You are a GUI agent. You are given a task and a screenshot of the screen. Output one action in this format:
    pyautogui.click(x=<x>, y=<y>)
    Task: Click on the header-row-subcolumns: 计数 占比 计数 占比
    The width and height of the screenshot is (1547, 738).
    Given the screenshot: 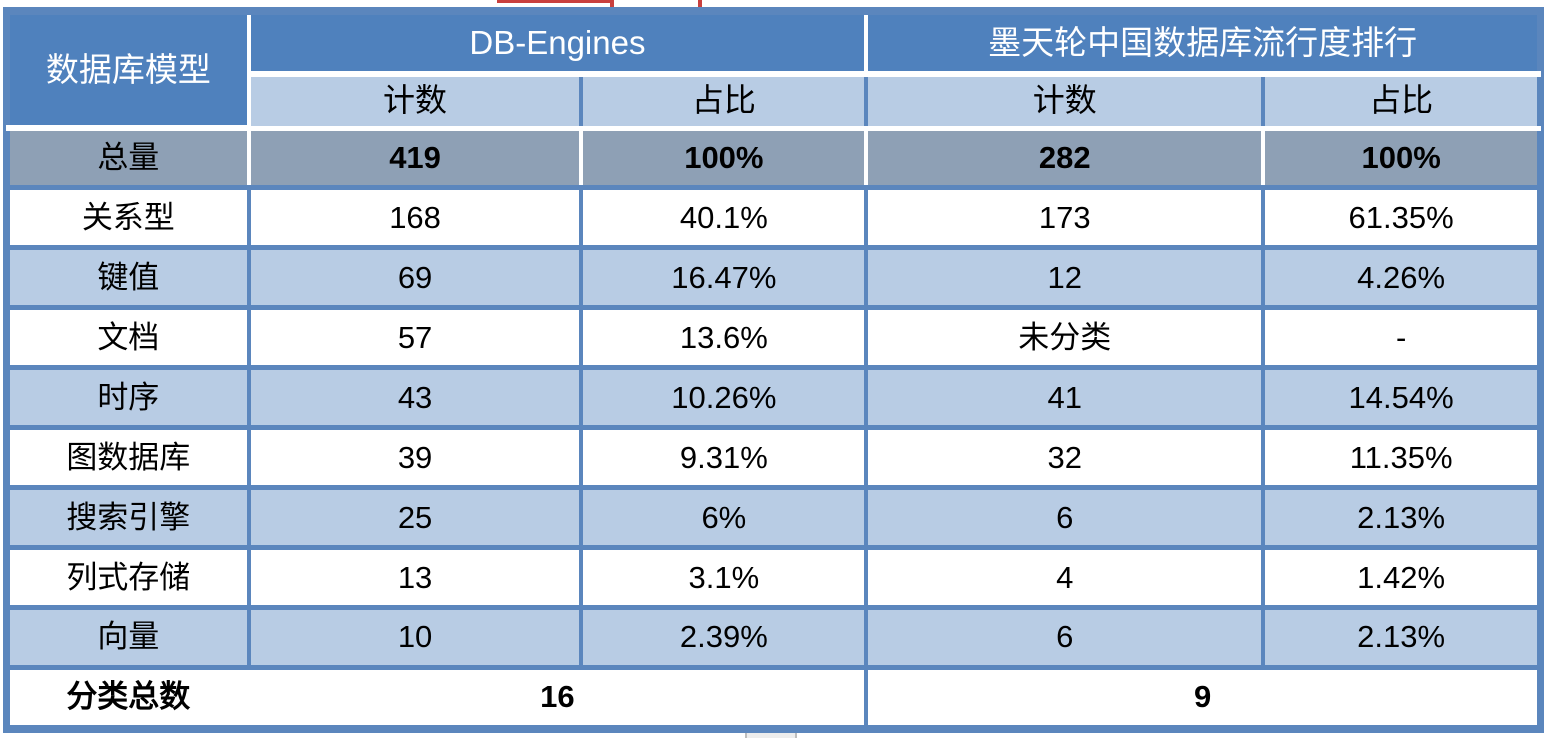 What is the action you would take?
    pyautogui.click(x=774, y=101)
    